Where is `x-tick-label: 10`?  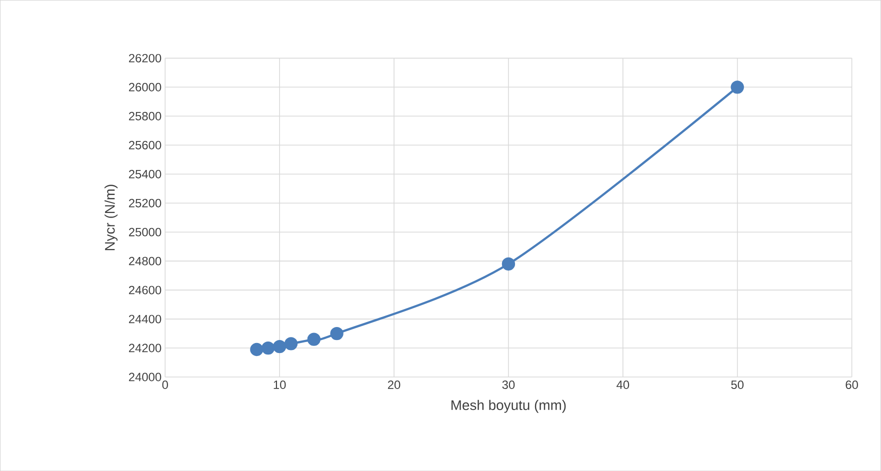
x-tick-label: 10 is located at coordinates (280, 384).